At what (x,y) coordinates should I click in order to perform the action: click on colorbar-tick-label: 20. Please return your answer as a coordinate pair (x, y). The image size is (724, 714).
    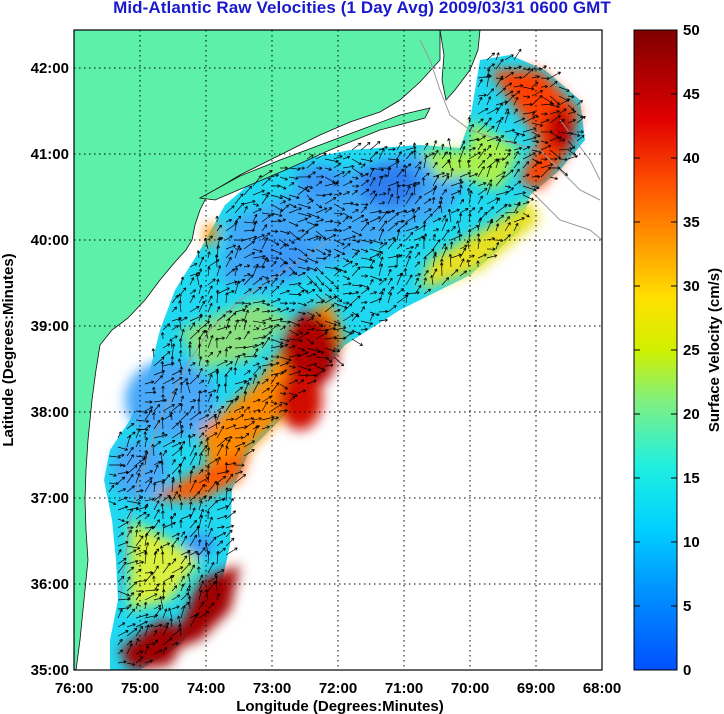
    Looking at the image, I should click on (691, 414).